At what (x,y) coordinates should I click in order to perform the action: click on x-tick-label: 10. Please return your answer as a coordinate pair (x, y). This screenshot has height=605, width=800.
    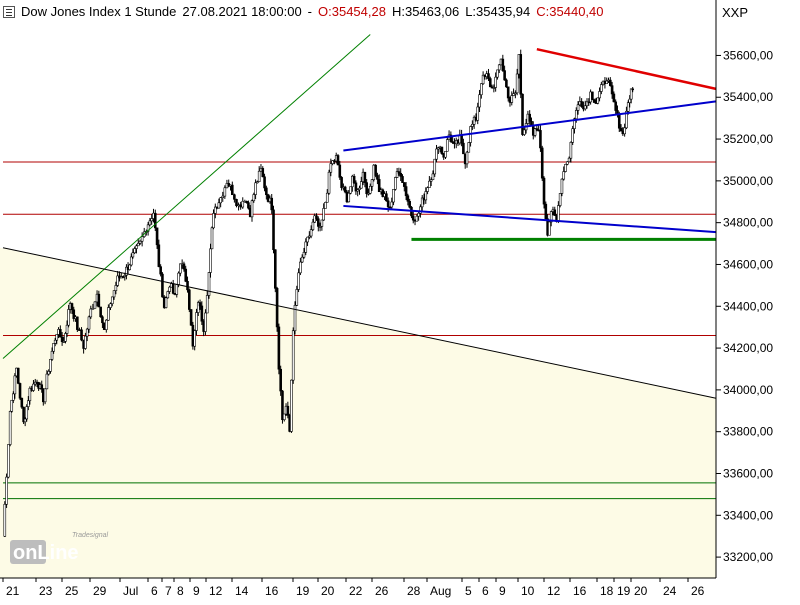
    Looking at the image, I should click on (528, 591).